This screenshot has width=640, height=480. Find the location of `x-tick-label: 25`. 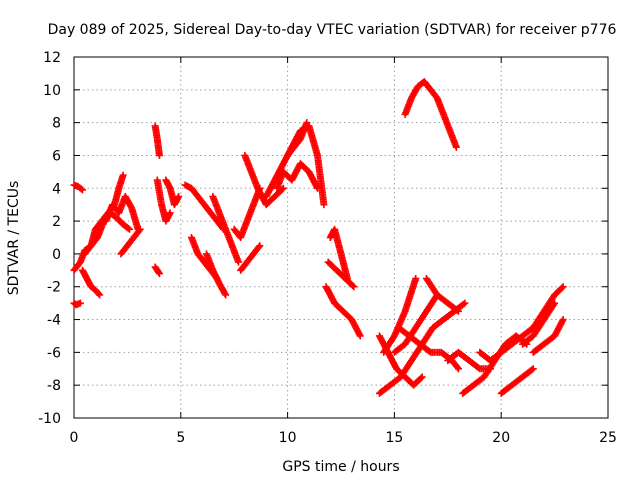

x-tick-label: 25 is located at coordinates (608, 438).